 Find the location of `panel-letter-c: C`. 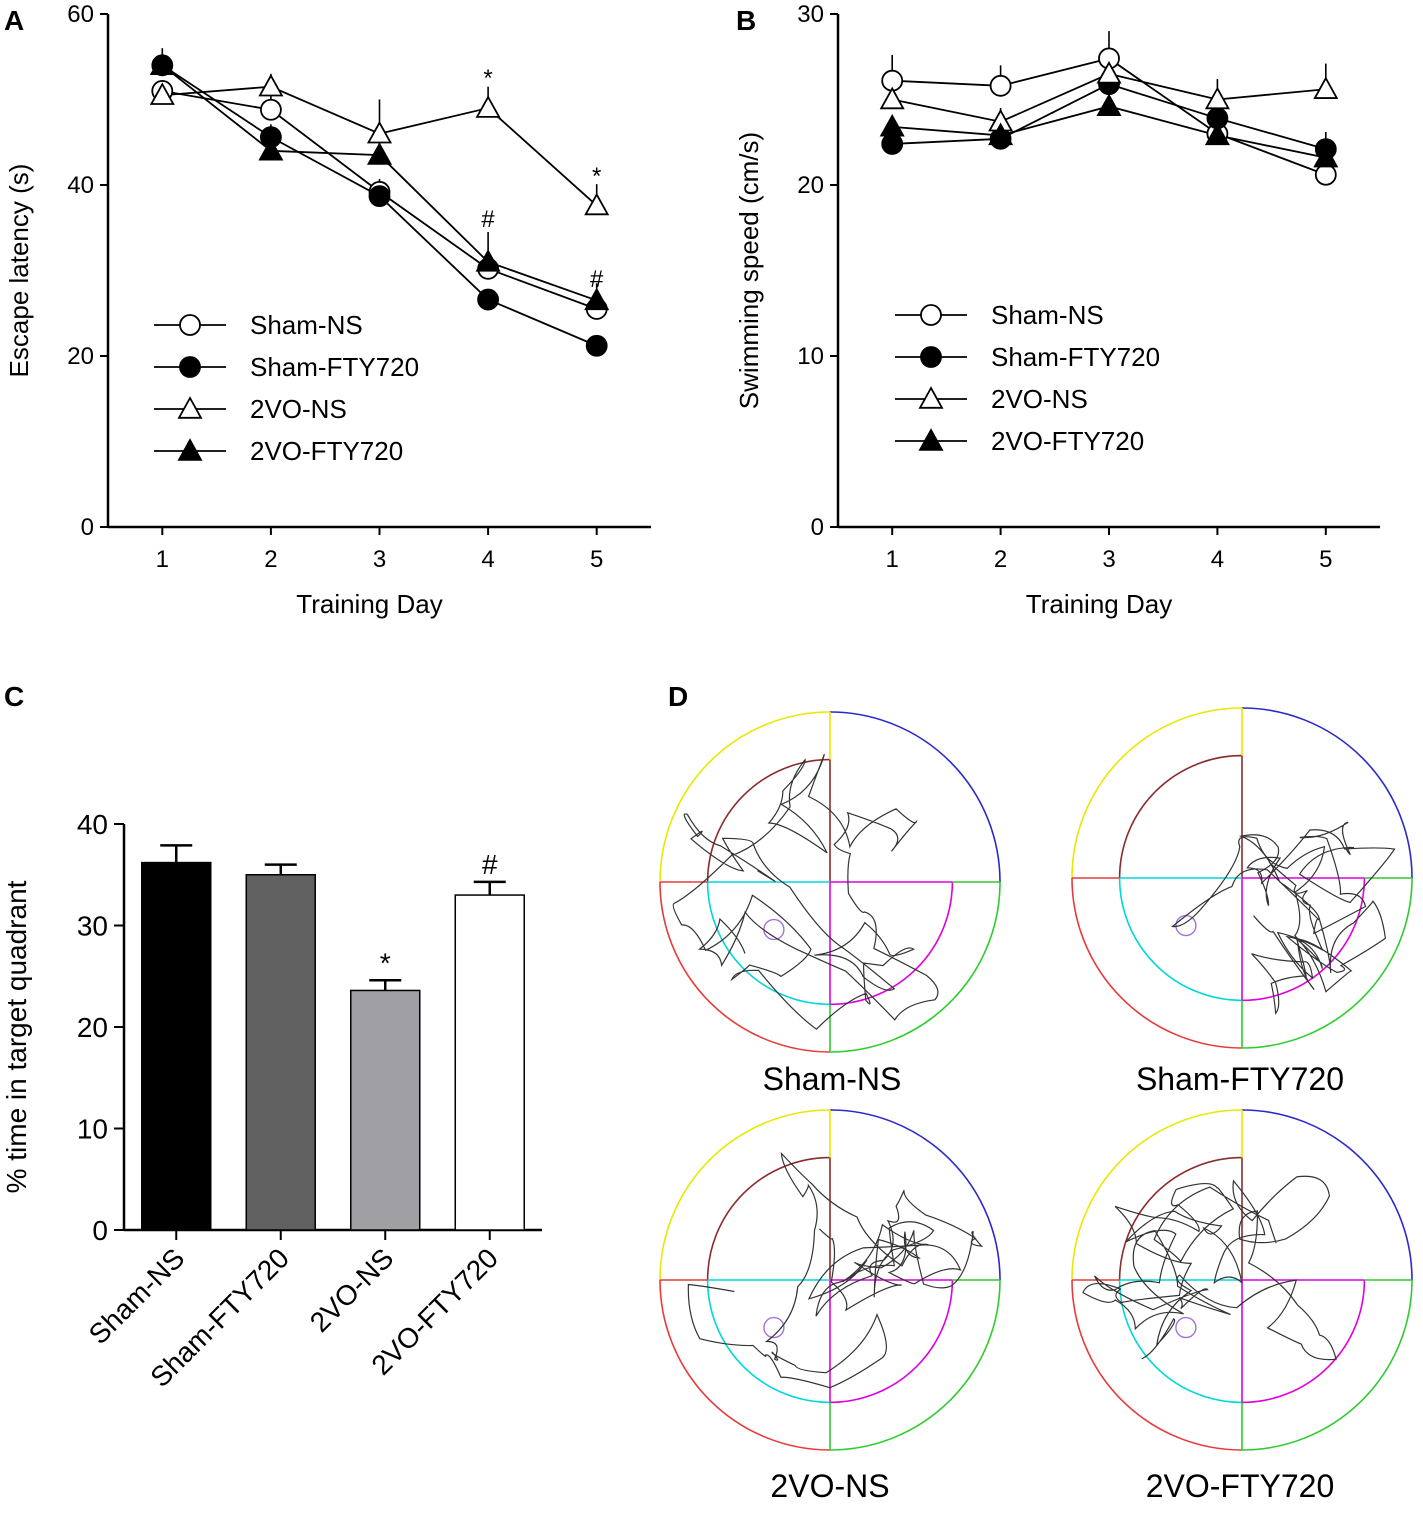

panel-letter-c: C is located at coordinates (14, 696).